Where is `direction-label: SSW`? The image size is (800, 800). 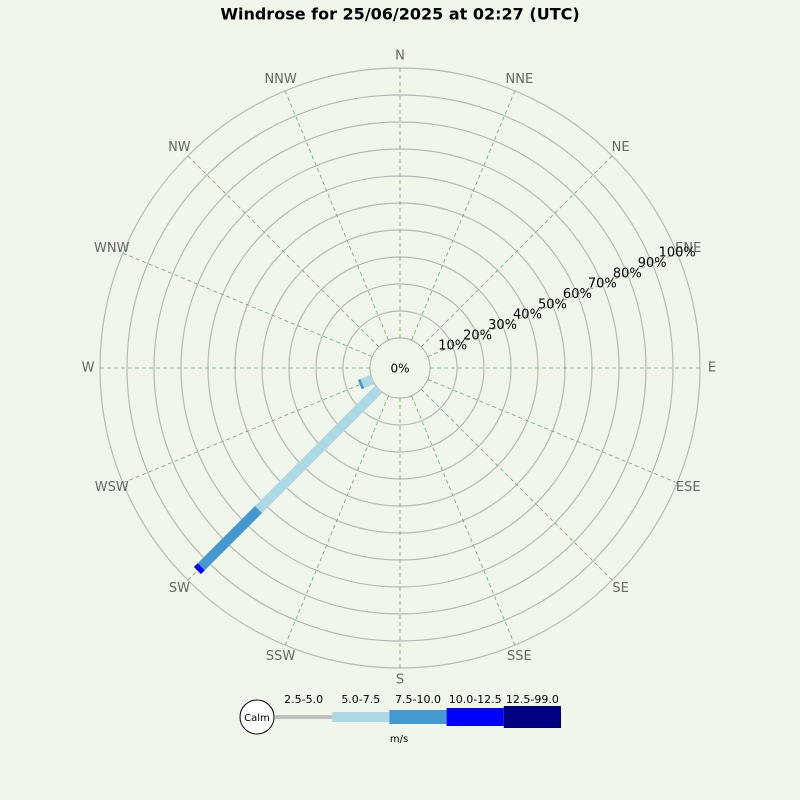 direction-label: SSW is located at coordinates (281, 656).